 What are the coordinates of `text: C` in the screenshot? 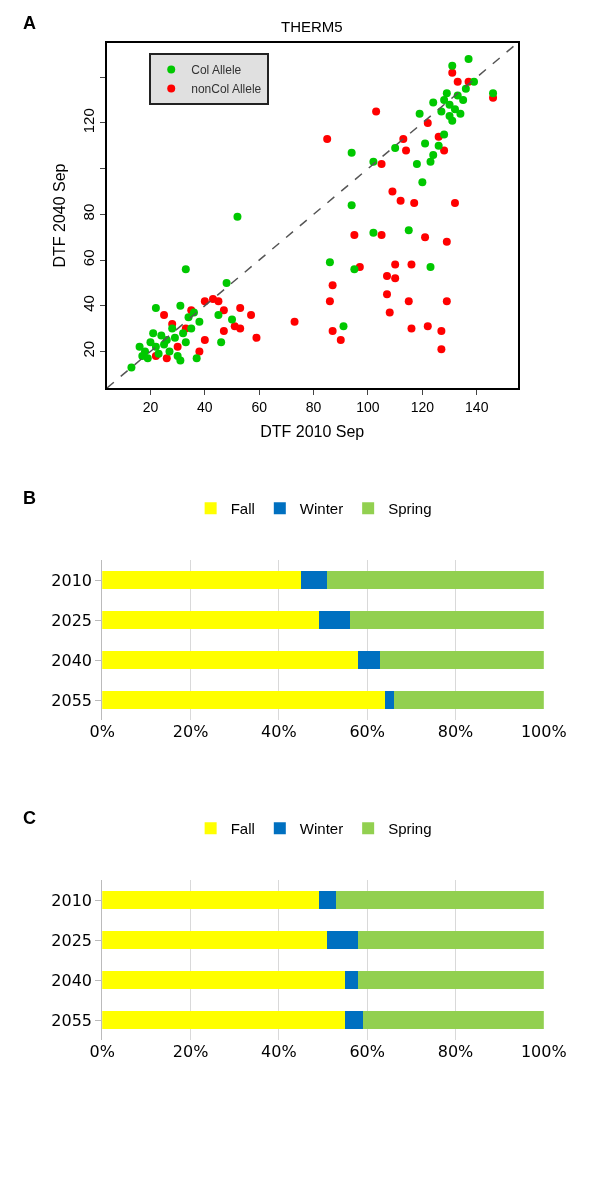 It's located at (29, 818).